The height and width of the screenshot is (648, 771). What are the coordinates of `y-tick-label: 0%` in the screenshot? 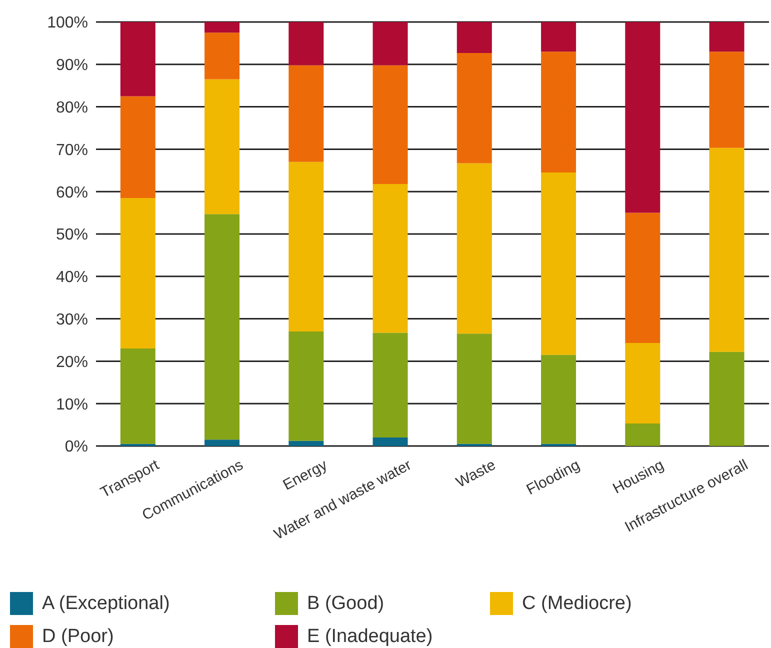 It's located at (76, 447).